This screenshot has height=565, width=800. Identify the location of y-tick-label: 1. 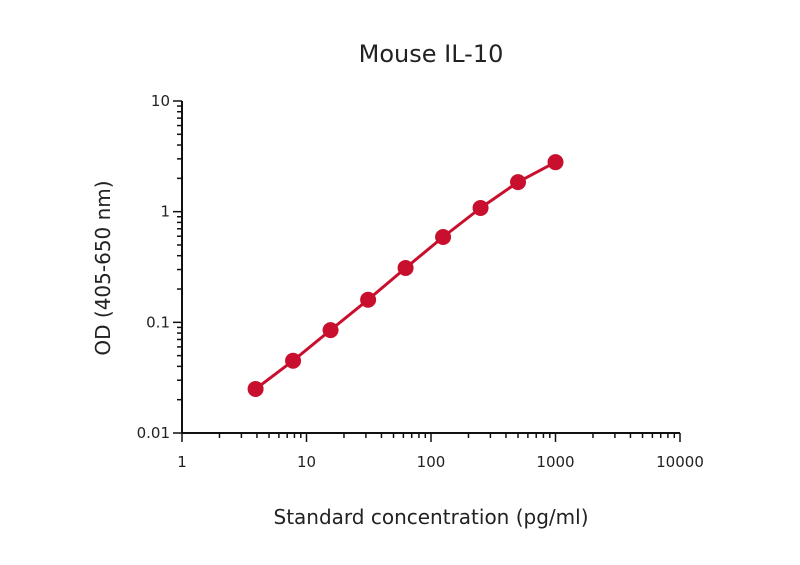
(165, 212).